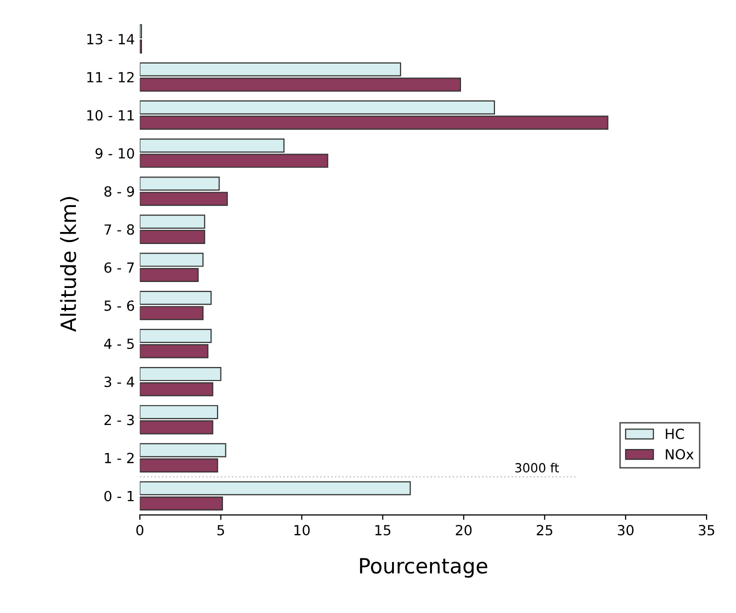 The image size is (736, 613). Describe the element at coordinates (119, 382) in the screenshot. I see `y-tick-label: 3 - 4` at that location.